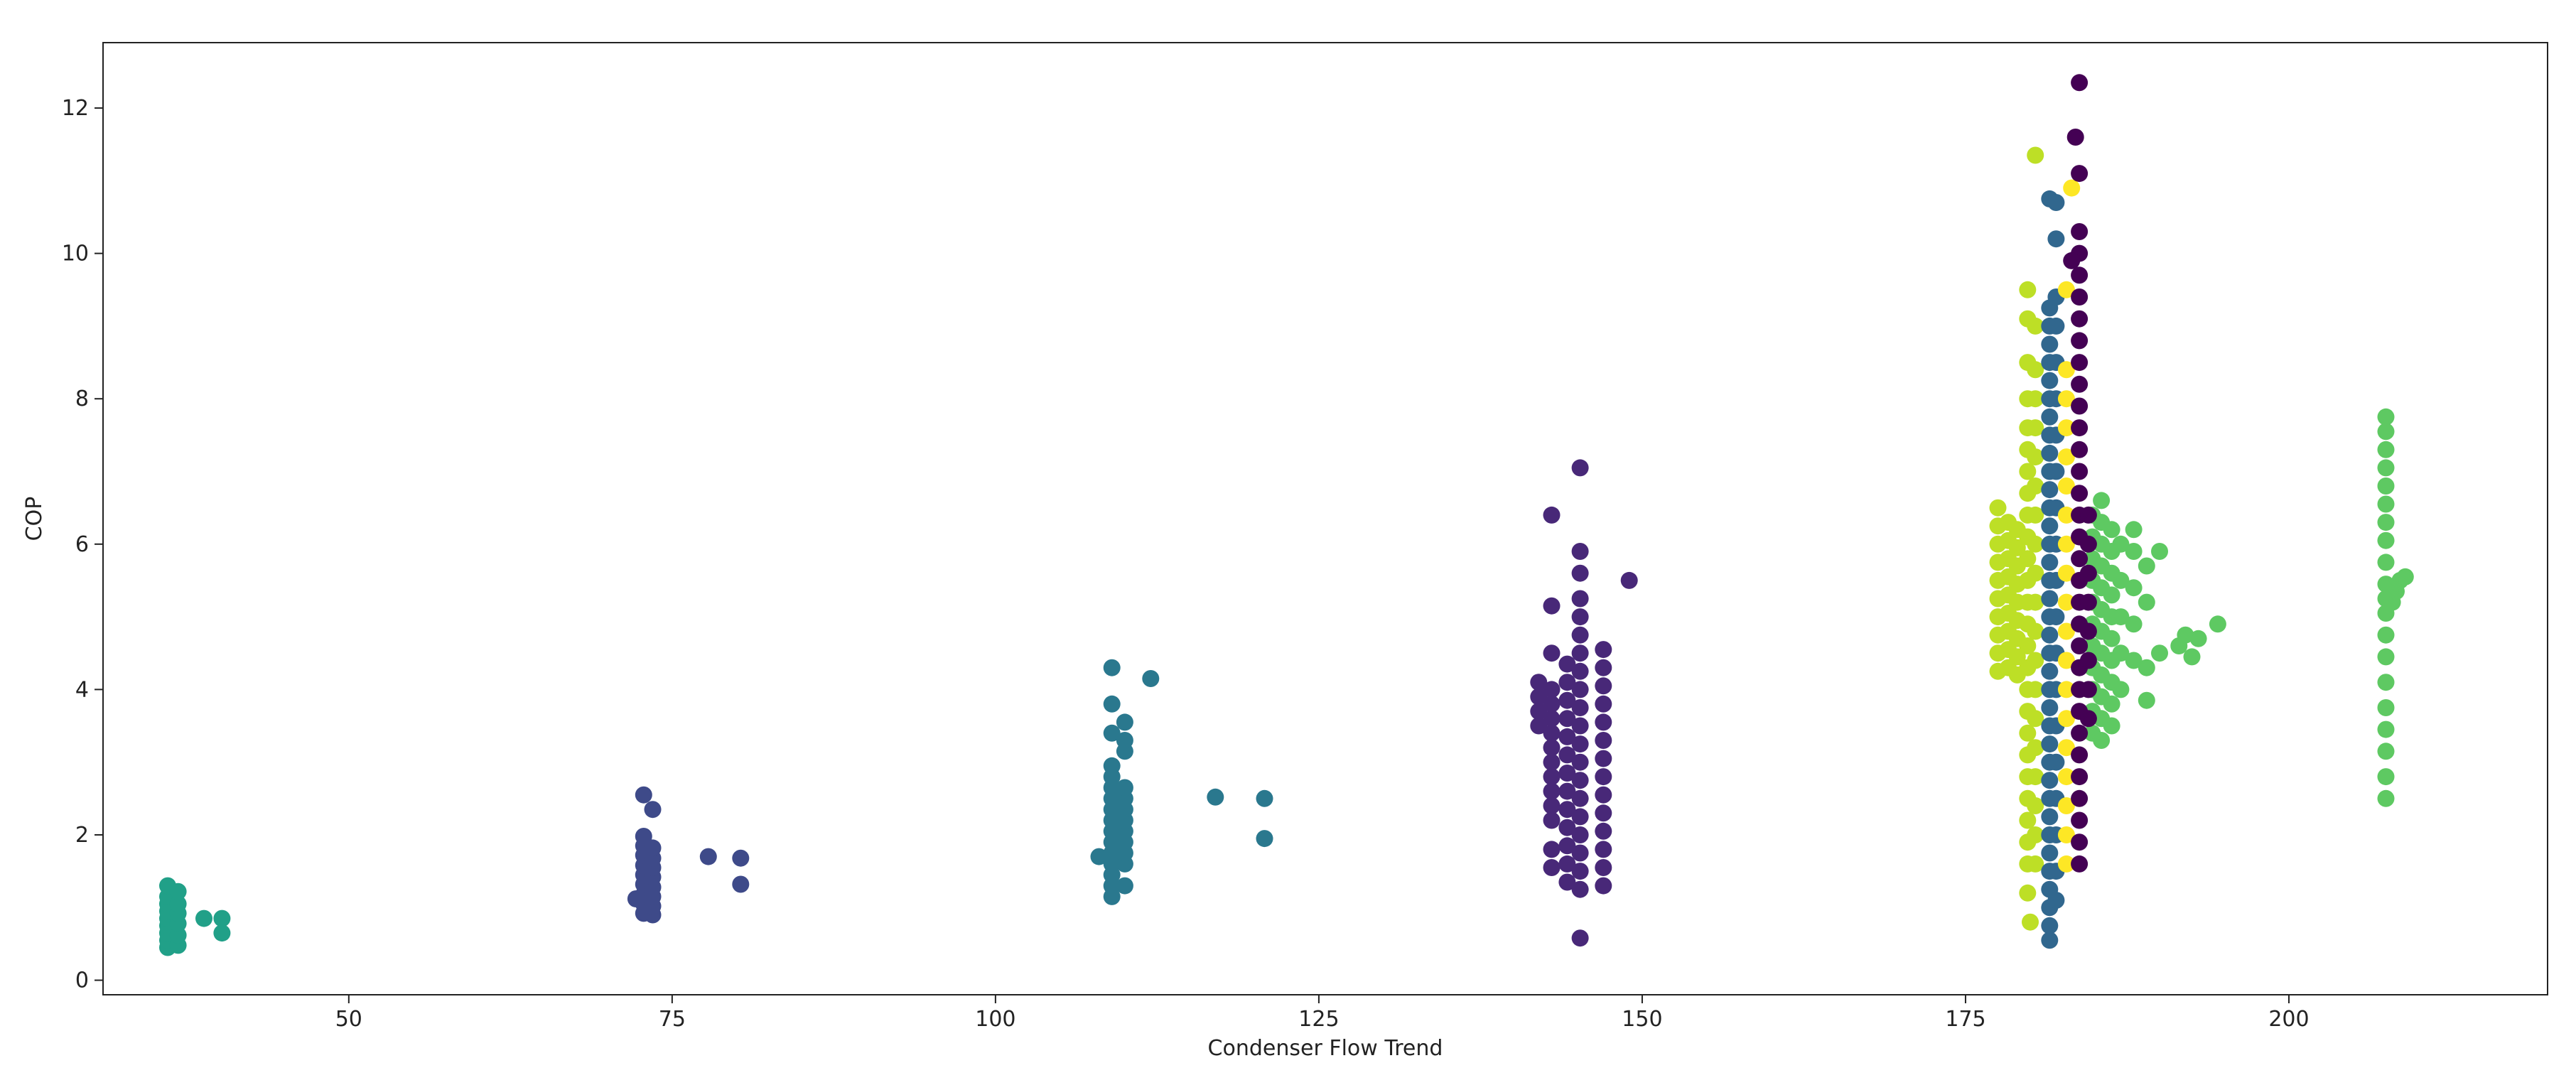 The image size is (2576, 1085). I want to click on x-tick-label: 175, so click(1965, 1019).